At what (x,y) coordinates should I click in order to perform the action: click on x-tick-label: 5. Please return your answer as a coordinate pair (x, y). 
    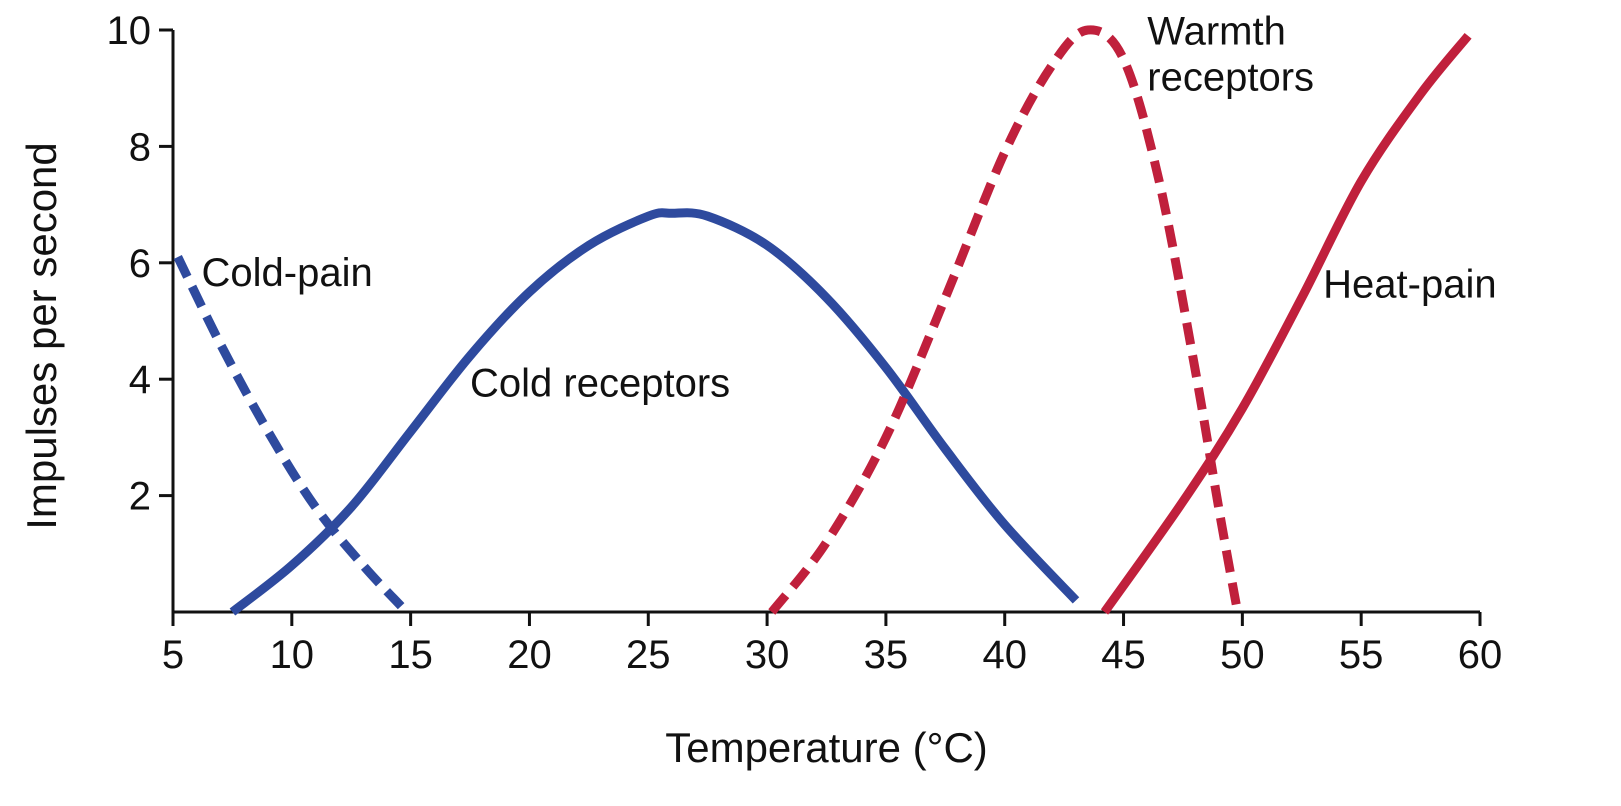
    Looking at the image, I should click on (173, 655).